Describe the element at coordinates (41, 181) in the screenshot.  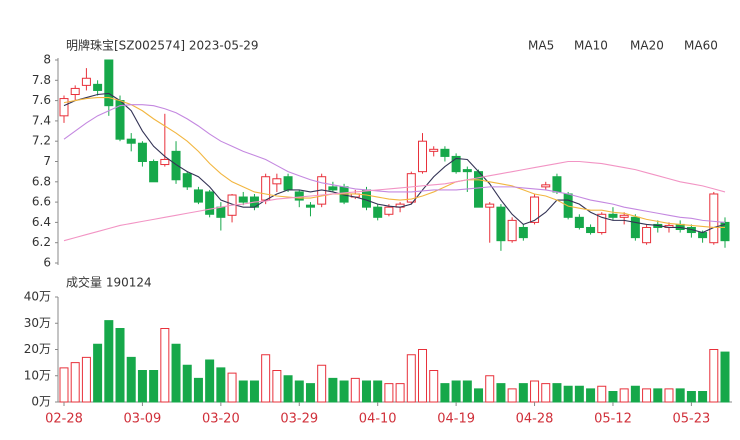
I see `y-tick-label: 6.8` at that location.